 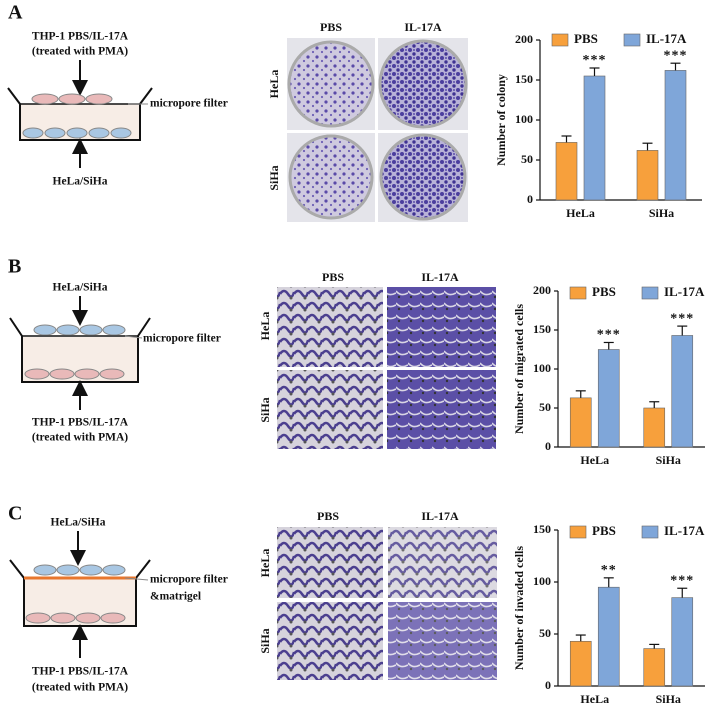 What do you see at coordinates (377, 130) in the screenshot?
I see `colony-images` at bounding box center [377, 130].